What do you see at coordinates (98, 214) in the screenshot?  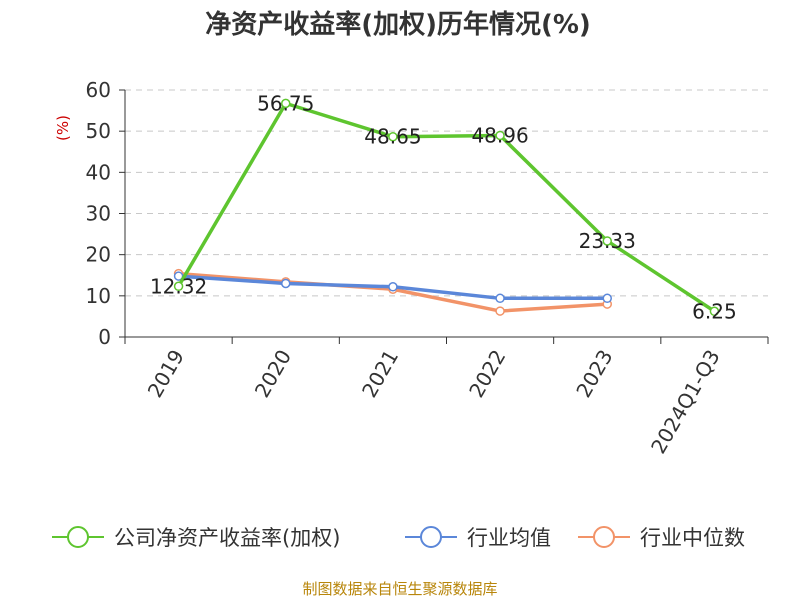 I see `y-tick-label: 30` at bounding box center [98, 214].